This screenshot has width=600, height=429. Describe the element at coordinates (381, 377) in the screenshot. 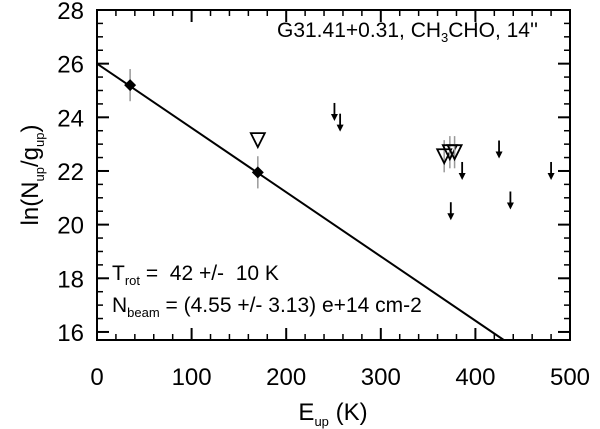

I see `x-tick-label: 300` at that location.